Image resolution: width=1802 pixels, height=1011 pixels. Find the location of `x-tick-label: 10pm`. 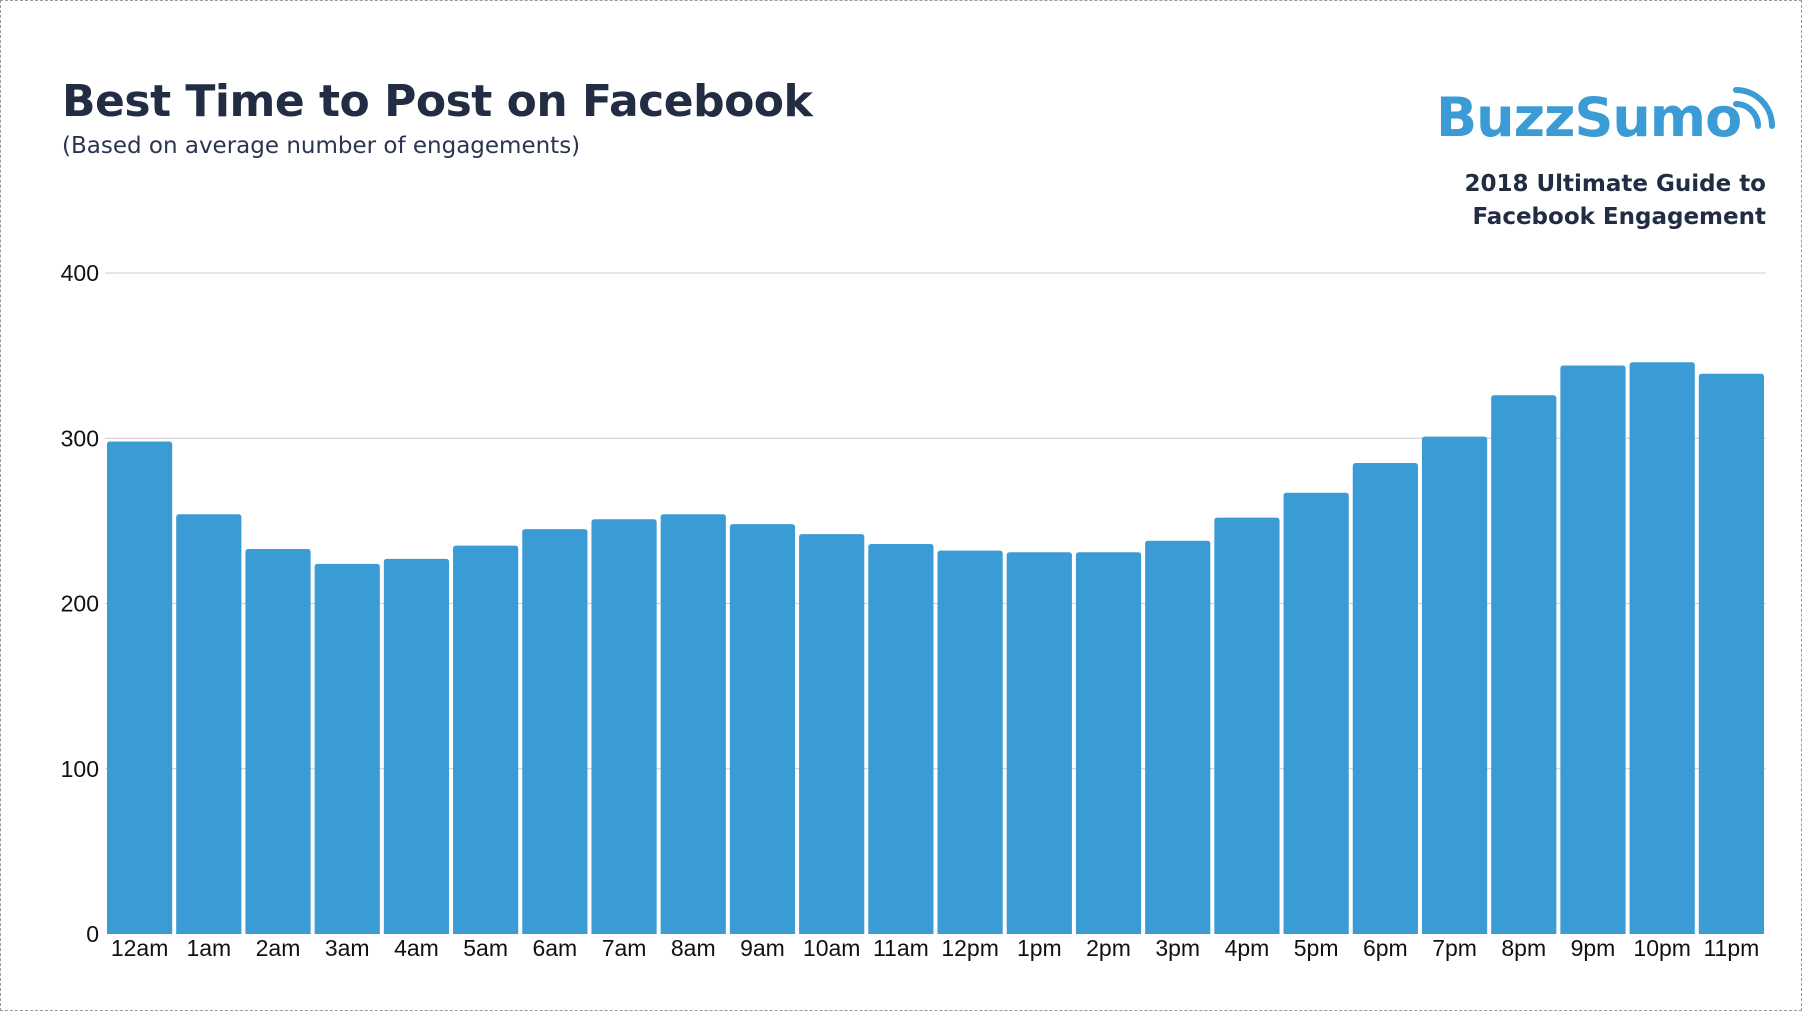

x-tick-label: 10pm is located at coordinates (1662, 948).